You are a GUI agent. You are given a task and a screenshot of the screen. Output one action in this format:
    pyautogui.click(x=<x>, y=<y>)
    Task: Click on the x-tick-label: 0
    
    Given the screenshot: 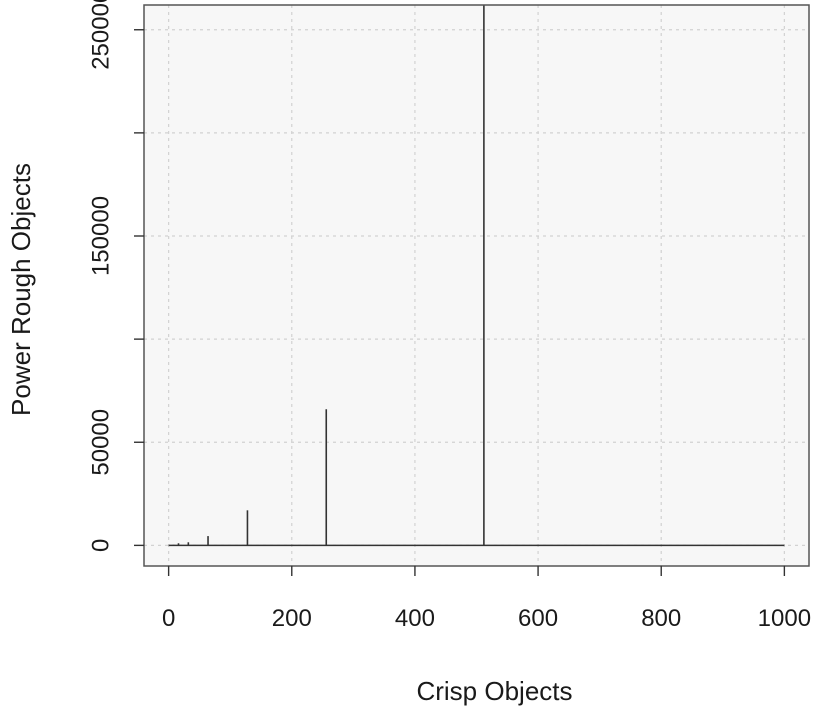 What is the action you would take?
    pyautogui.click(x=168, y=618)
    